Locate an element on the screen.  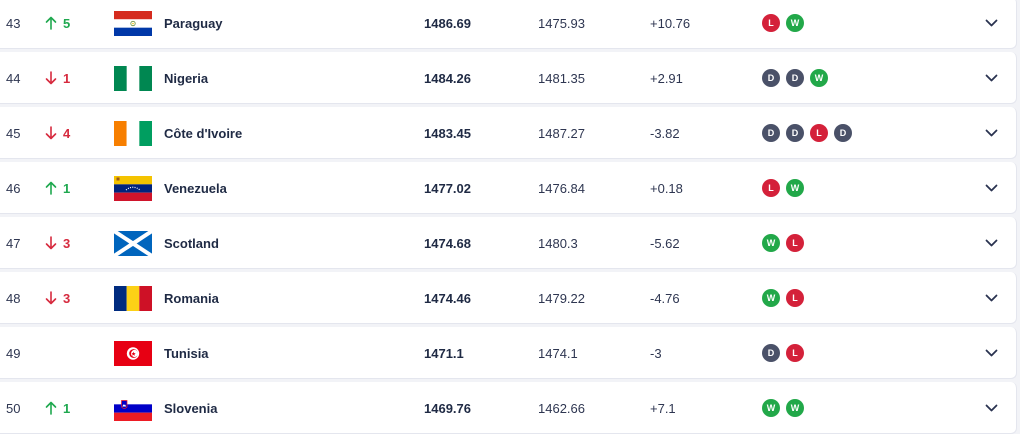
team-name: Nigeria is located at coordinates (186, 78).